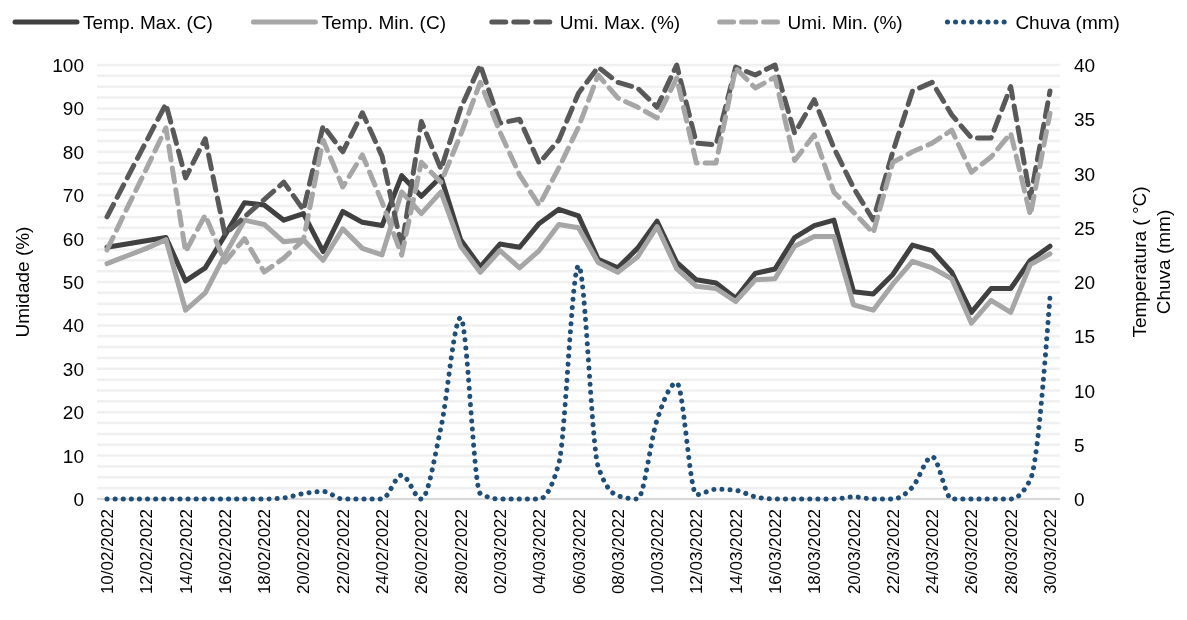  What do you see at coordinates (1011, 552) in the screenshot?
I see `x-tick-label: 28/03/2022` at bounding box center [1011, 552].